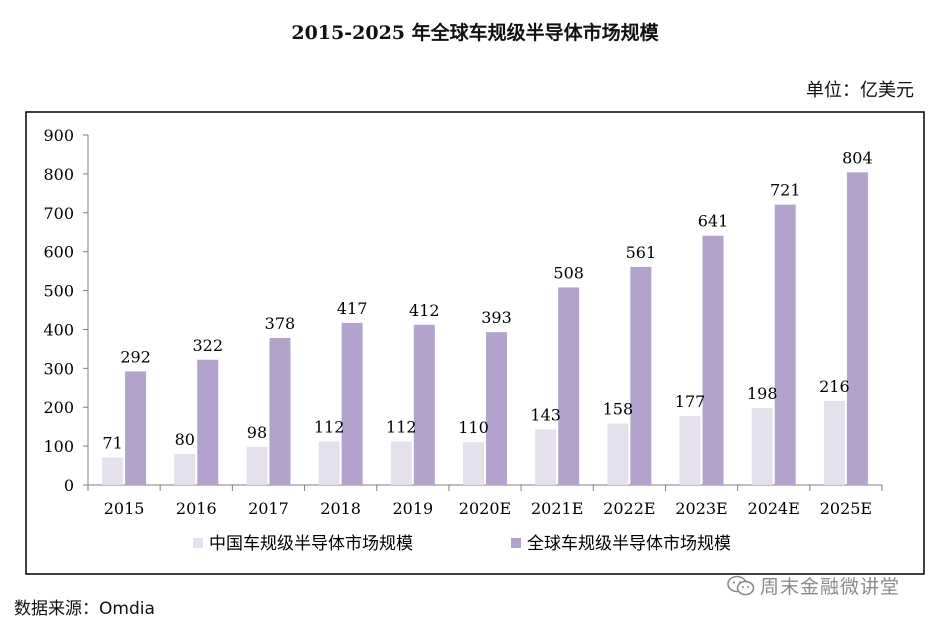  I want to click on data-label: 561, so click(641, 252).